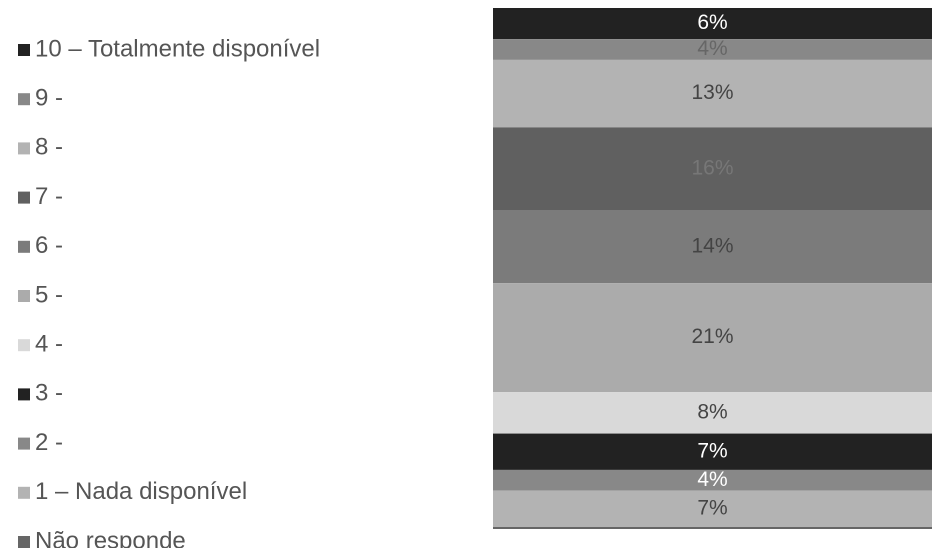  Describe the element at coordinates (141, 491) in the screenshot. I see `legend-label: 1 – Nada disponível` at that location.